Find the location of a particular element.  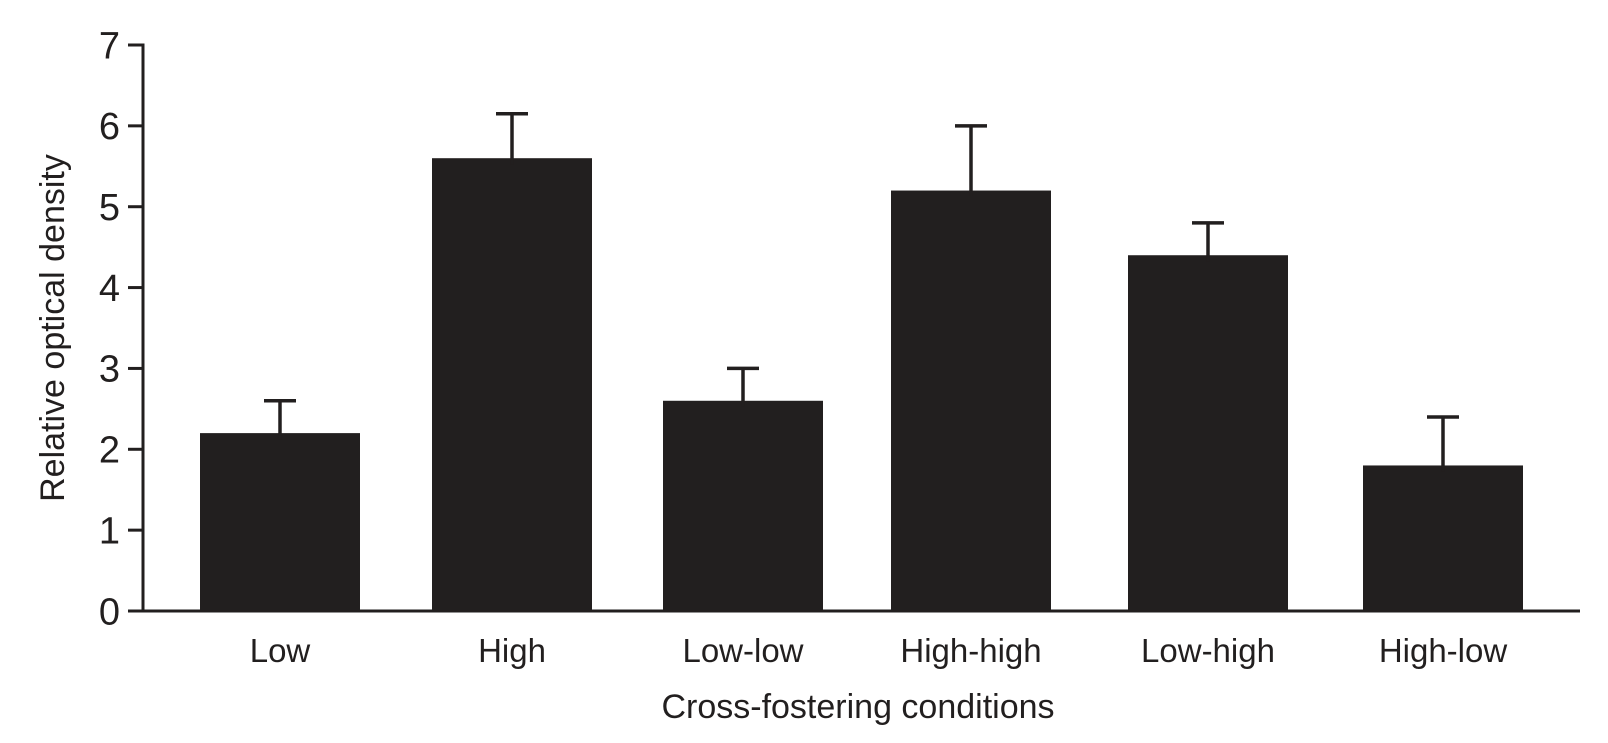

bar-high-low is located at coordinates (1443, 538).